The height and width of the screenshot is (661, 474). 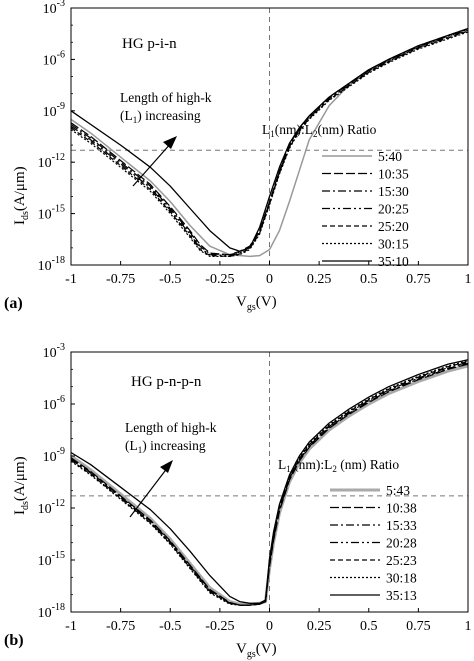 What do you see at coordinates (398, 490) in the screenshot?
I see `panel-b-legend-label: 5:43` at bounding box center [398, 490].